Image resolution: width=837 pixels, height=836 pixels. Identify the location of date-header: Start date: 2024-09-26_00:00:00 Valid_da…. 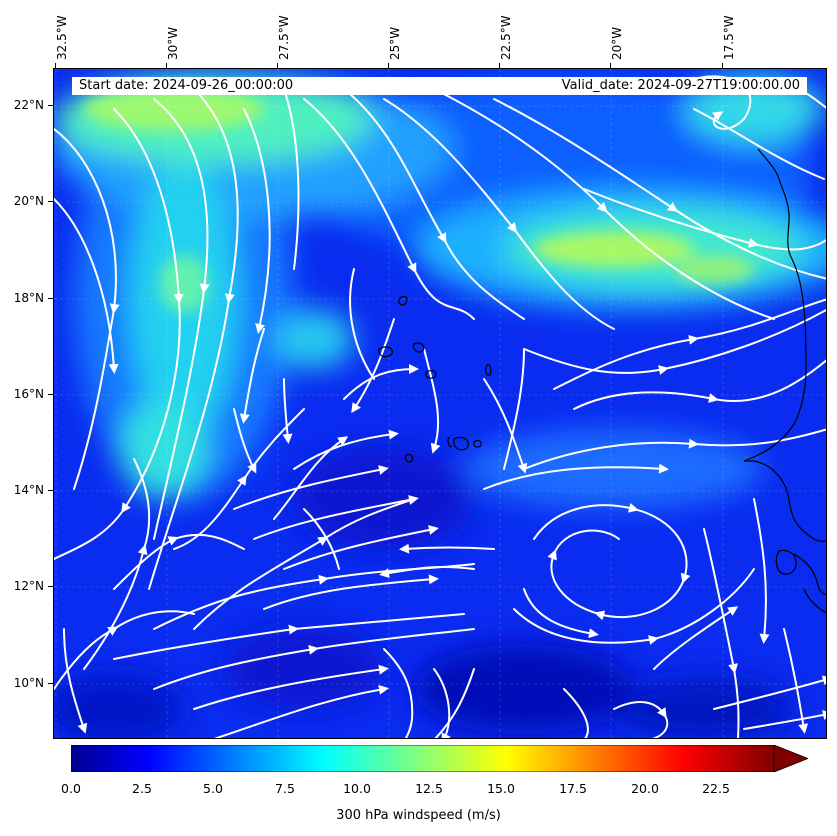
(439, 86).